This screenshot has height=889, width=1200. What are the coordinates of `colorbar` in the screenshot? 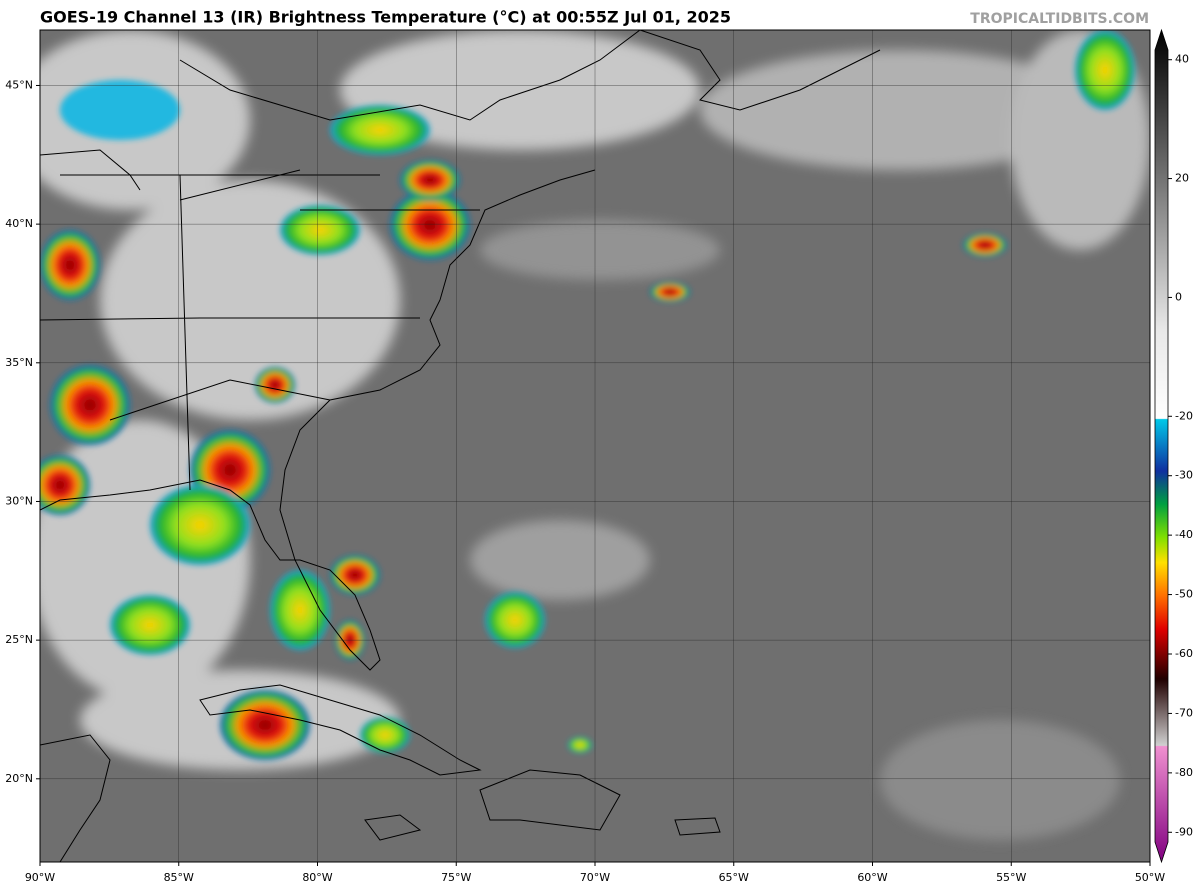 It's located at (1161, 446).